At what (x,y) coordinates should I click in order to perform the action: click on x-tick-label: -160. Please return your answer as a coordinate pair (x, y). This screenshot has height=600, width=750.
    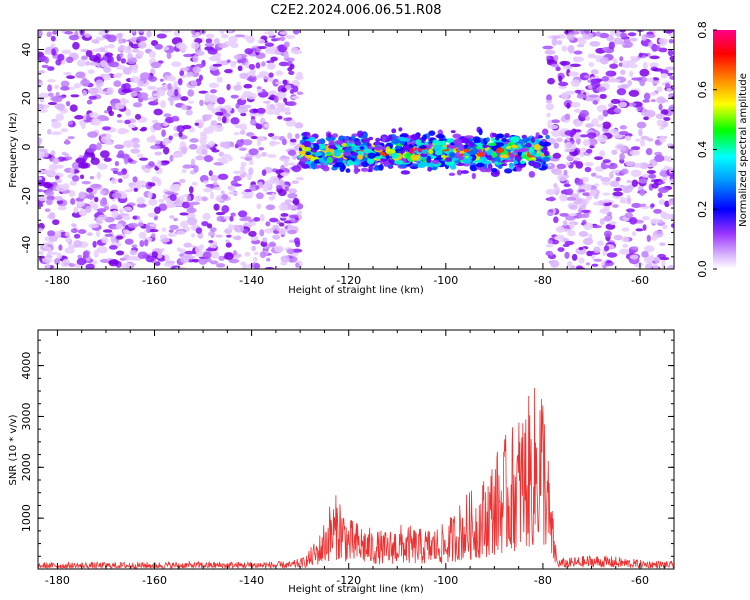
    Looking at the image, I should click on (154, 580).